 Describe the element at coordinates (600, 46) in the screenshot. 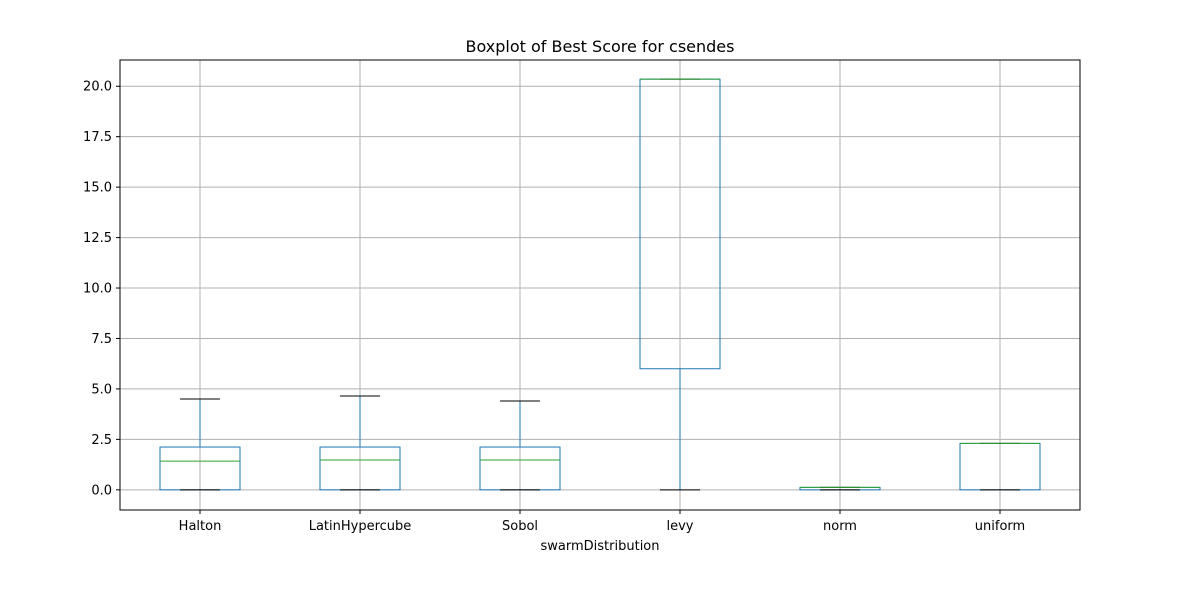

I see `chart-title: Boxplot of Best Score for csendes` at that location.